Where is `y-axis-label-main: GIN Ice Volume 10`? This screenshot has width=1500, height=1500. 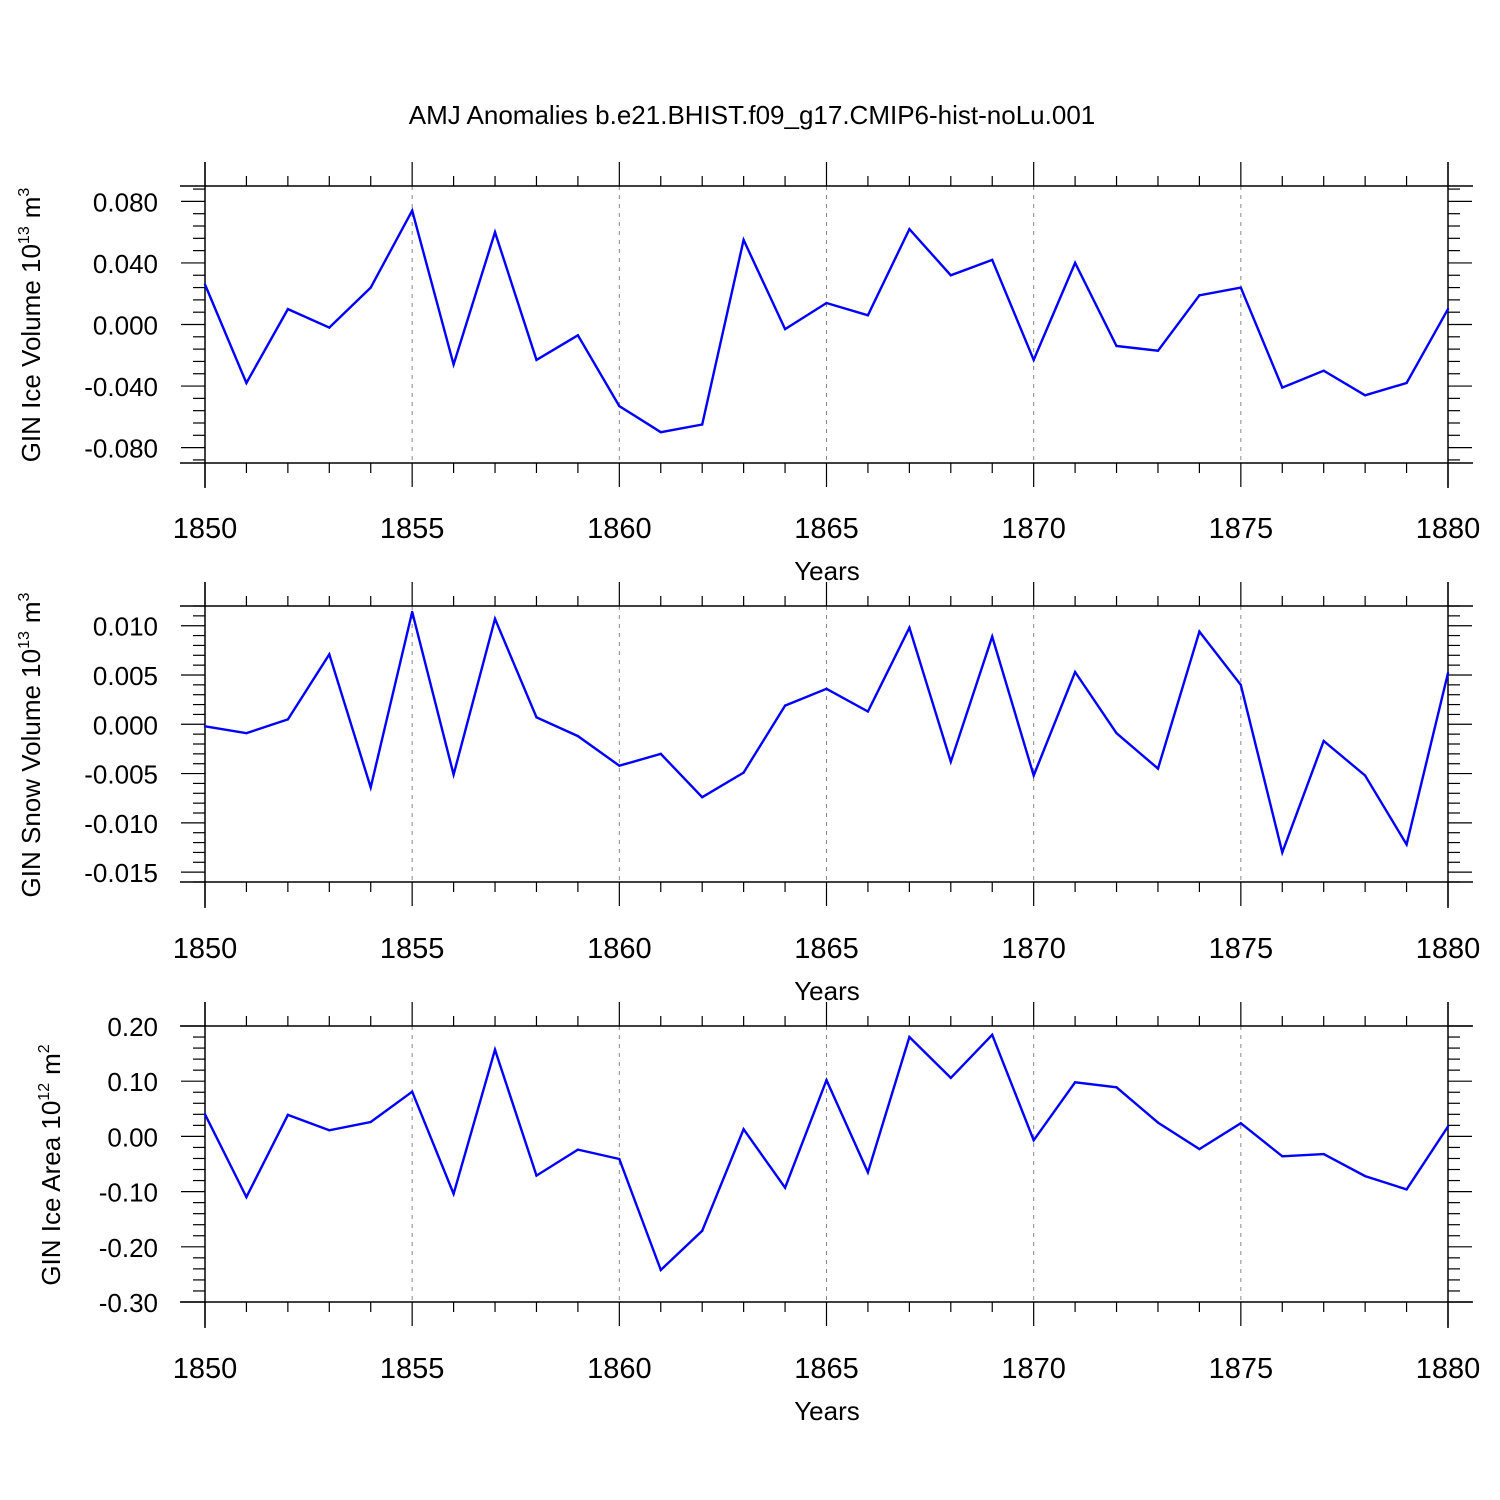
y-axis-label-main: GIN Ice Volume 10 is located at coordinates (31, 353).